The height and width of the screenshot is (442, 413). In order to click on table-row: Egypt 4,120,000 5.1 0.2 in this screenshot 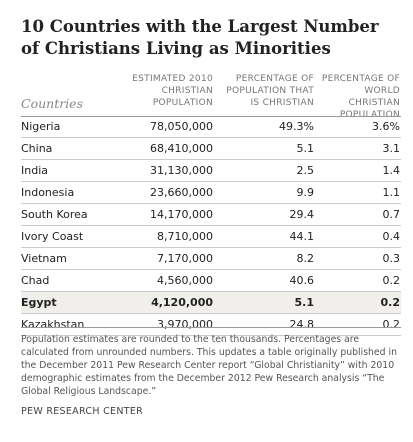, I will do `click(211, 303)`.